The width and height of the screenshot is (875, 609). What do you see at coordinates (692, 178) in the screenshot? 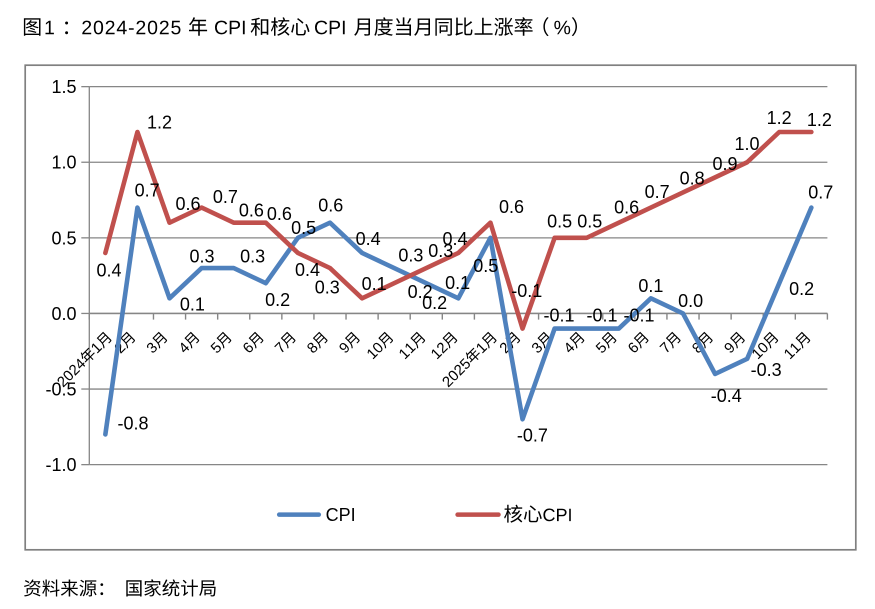
I see `svg-text: 0.8` at bounding box center [692, 178].